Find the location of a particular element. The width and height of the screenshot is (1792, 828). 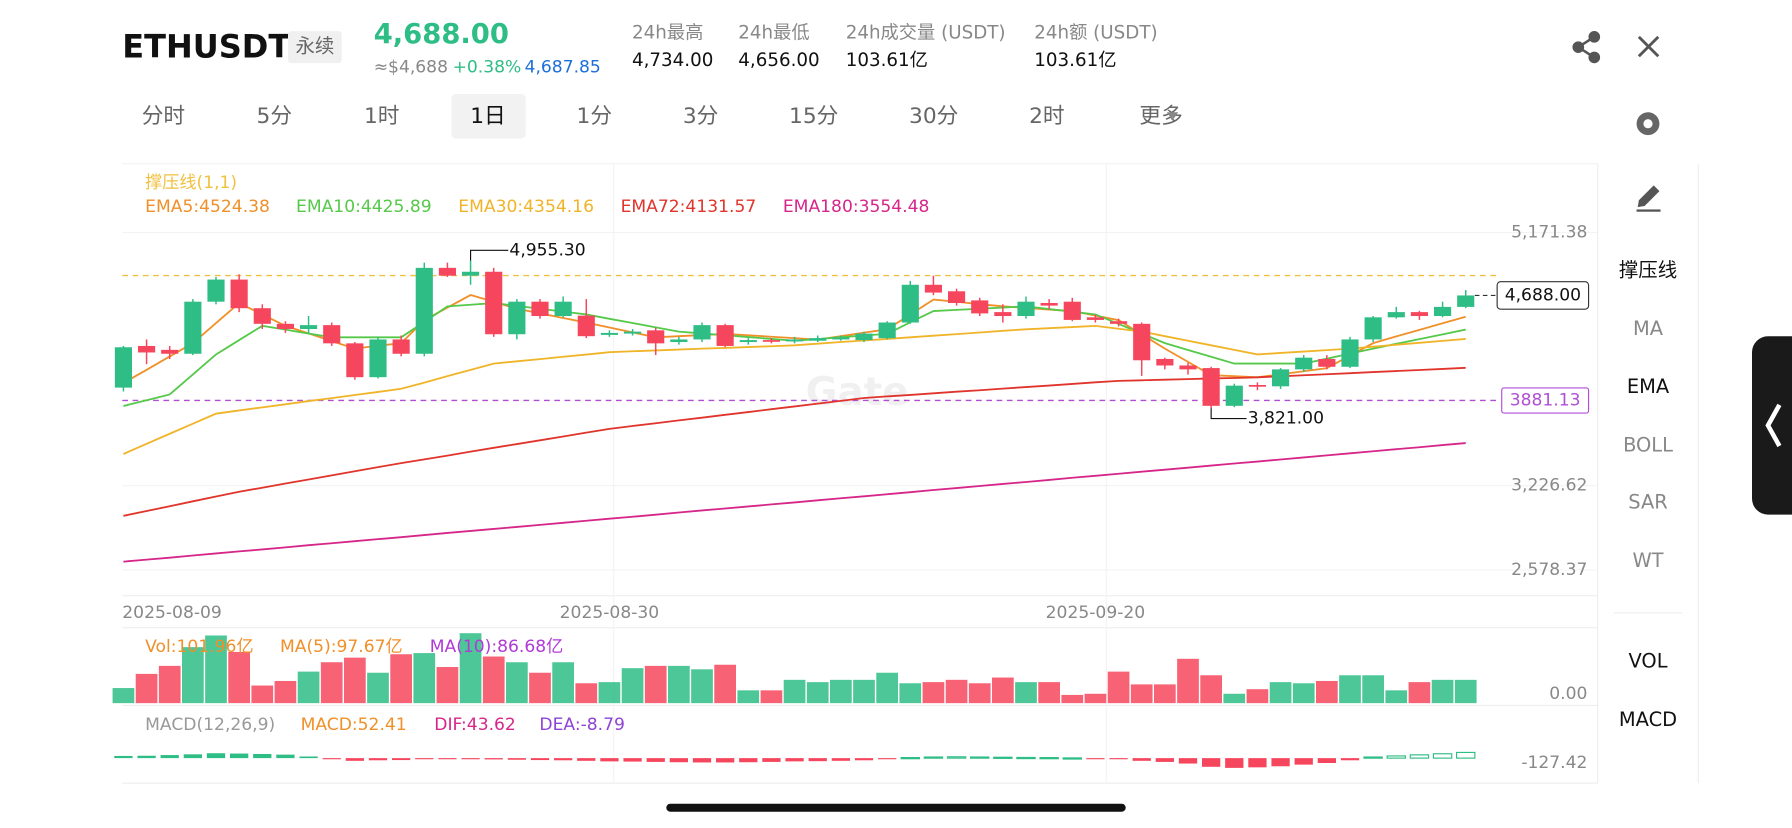

legend-entry: EMA10:4425.89 is located at coordinates (364, 207).